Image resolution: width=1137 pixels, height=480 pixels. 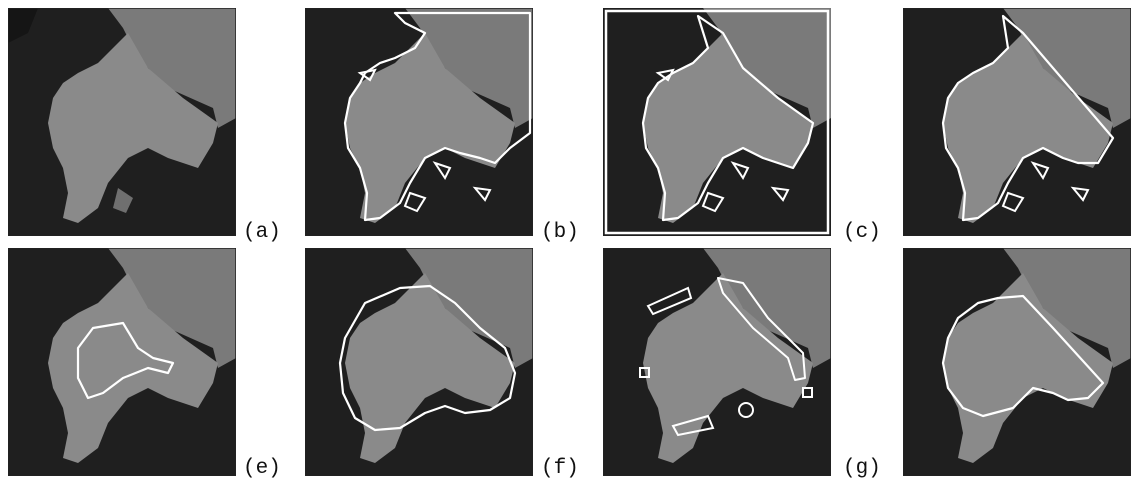 What do you see at coordinates (862, 232) in the screenshot?
I see `panel-c-label: (c)` at bounding box center [862, 232].